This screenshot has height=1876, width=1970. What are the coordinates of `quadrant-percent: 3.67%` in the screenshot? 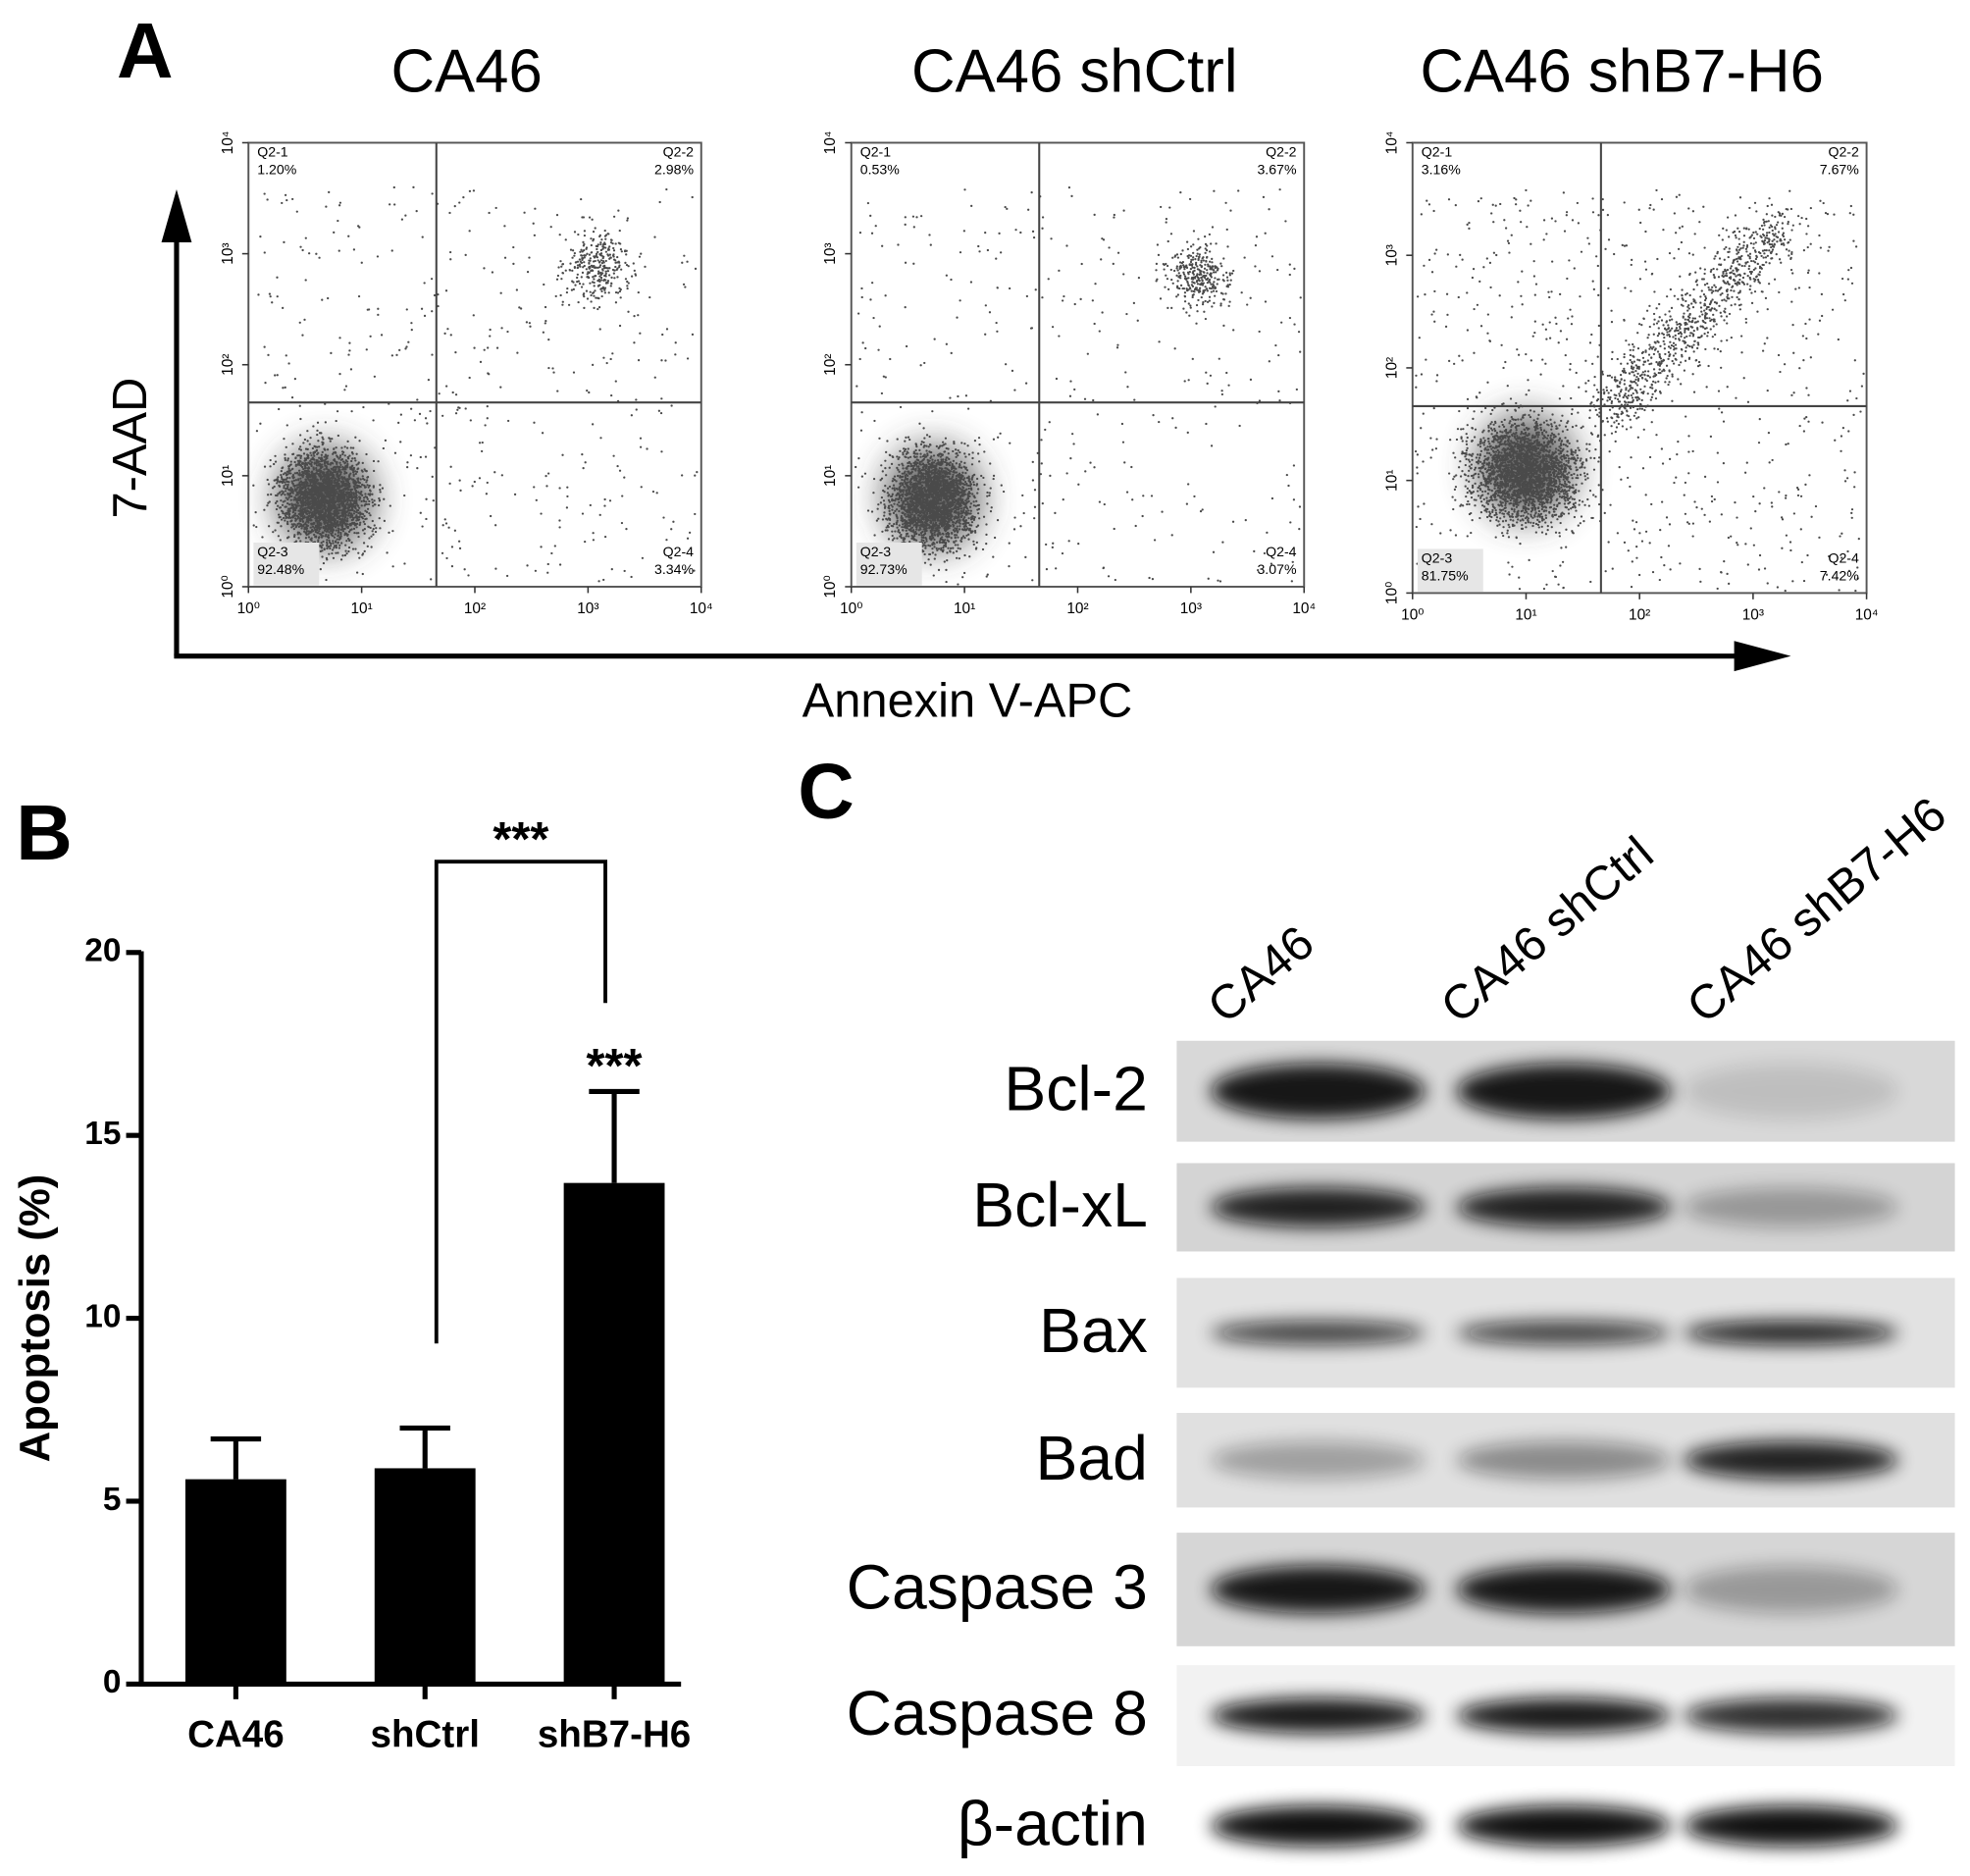 It's located at (1276, 169).